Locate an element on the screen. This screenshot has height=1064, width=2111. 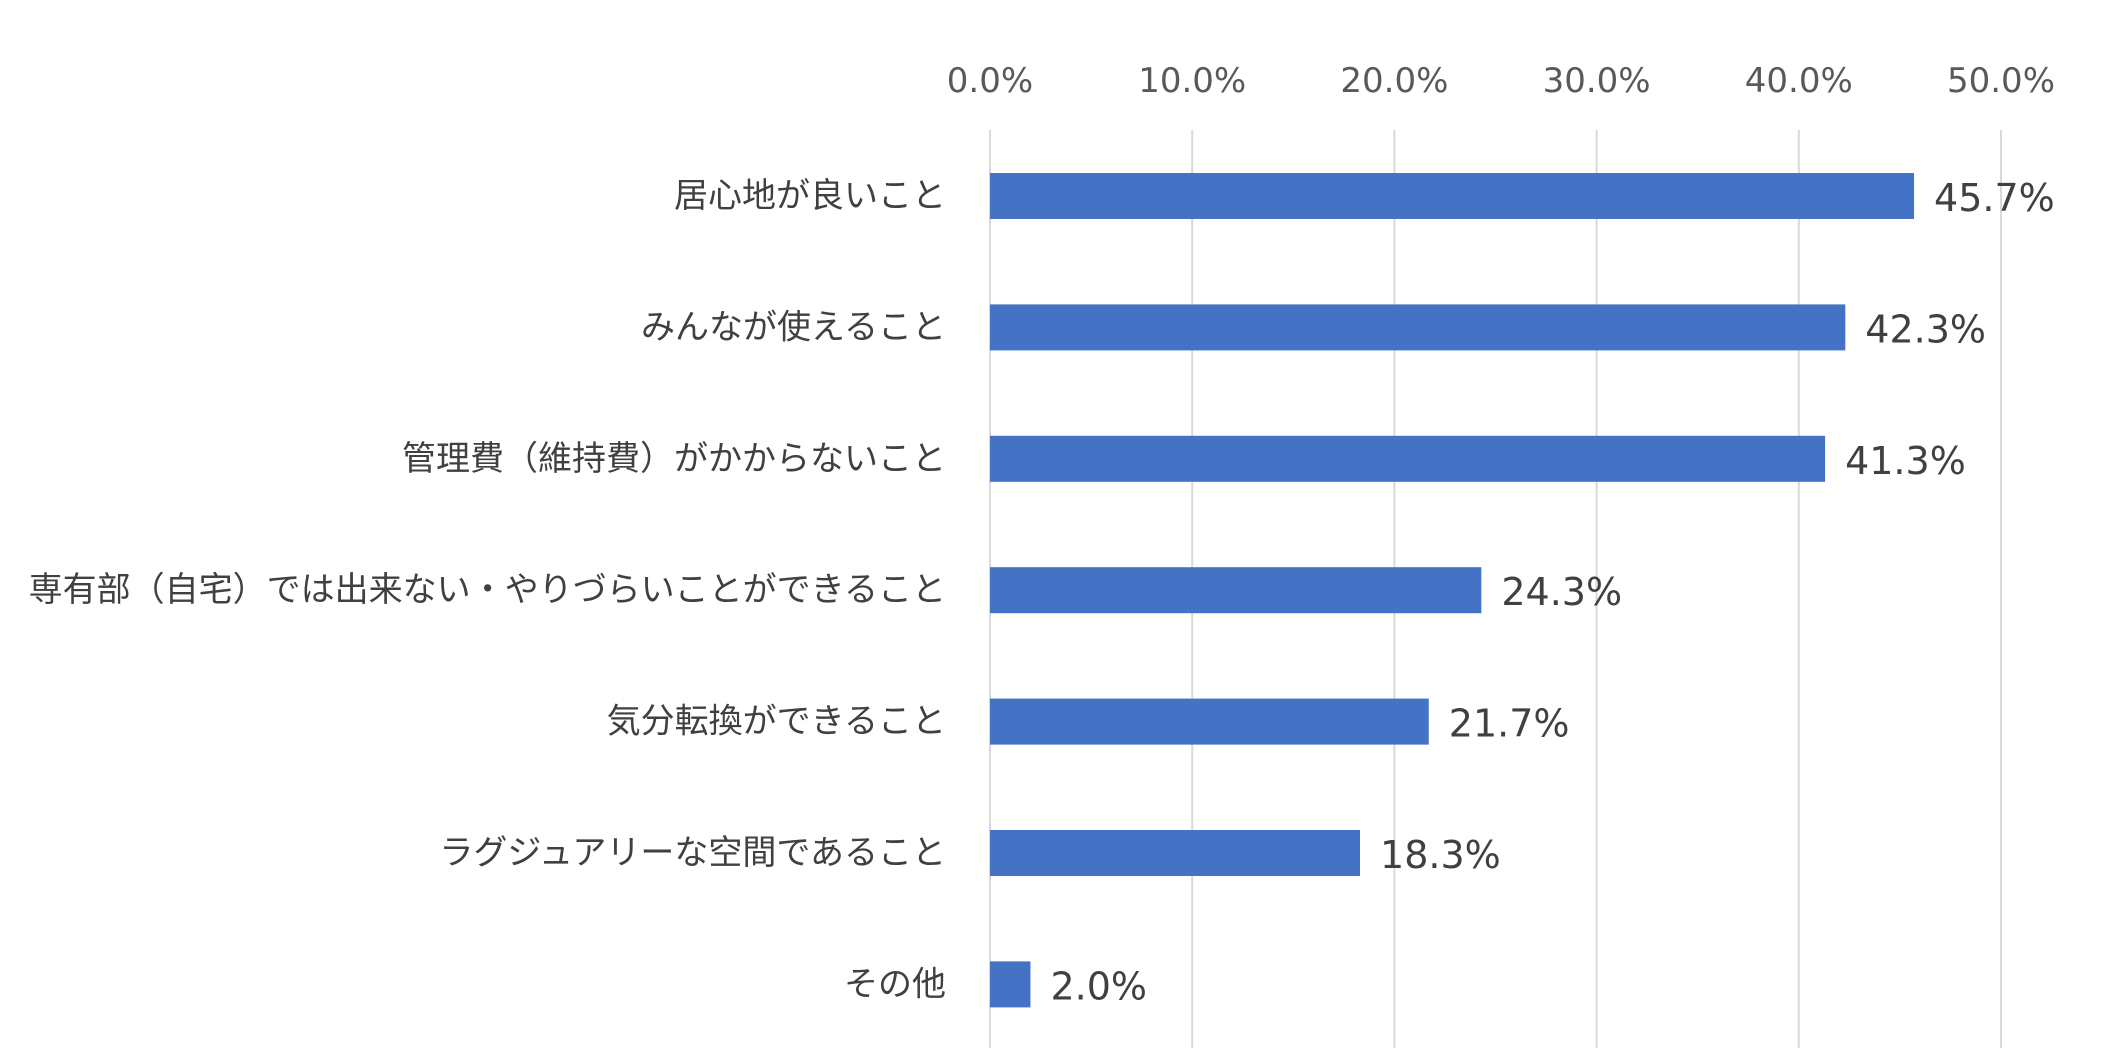
category-label: 気分転換ができること is located at coordinates (776, 722).